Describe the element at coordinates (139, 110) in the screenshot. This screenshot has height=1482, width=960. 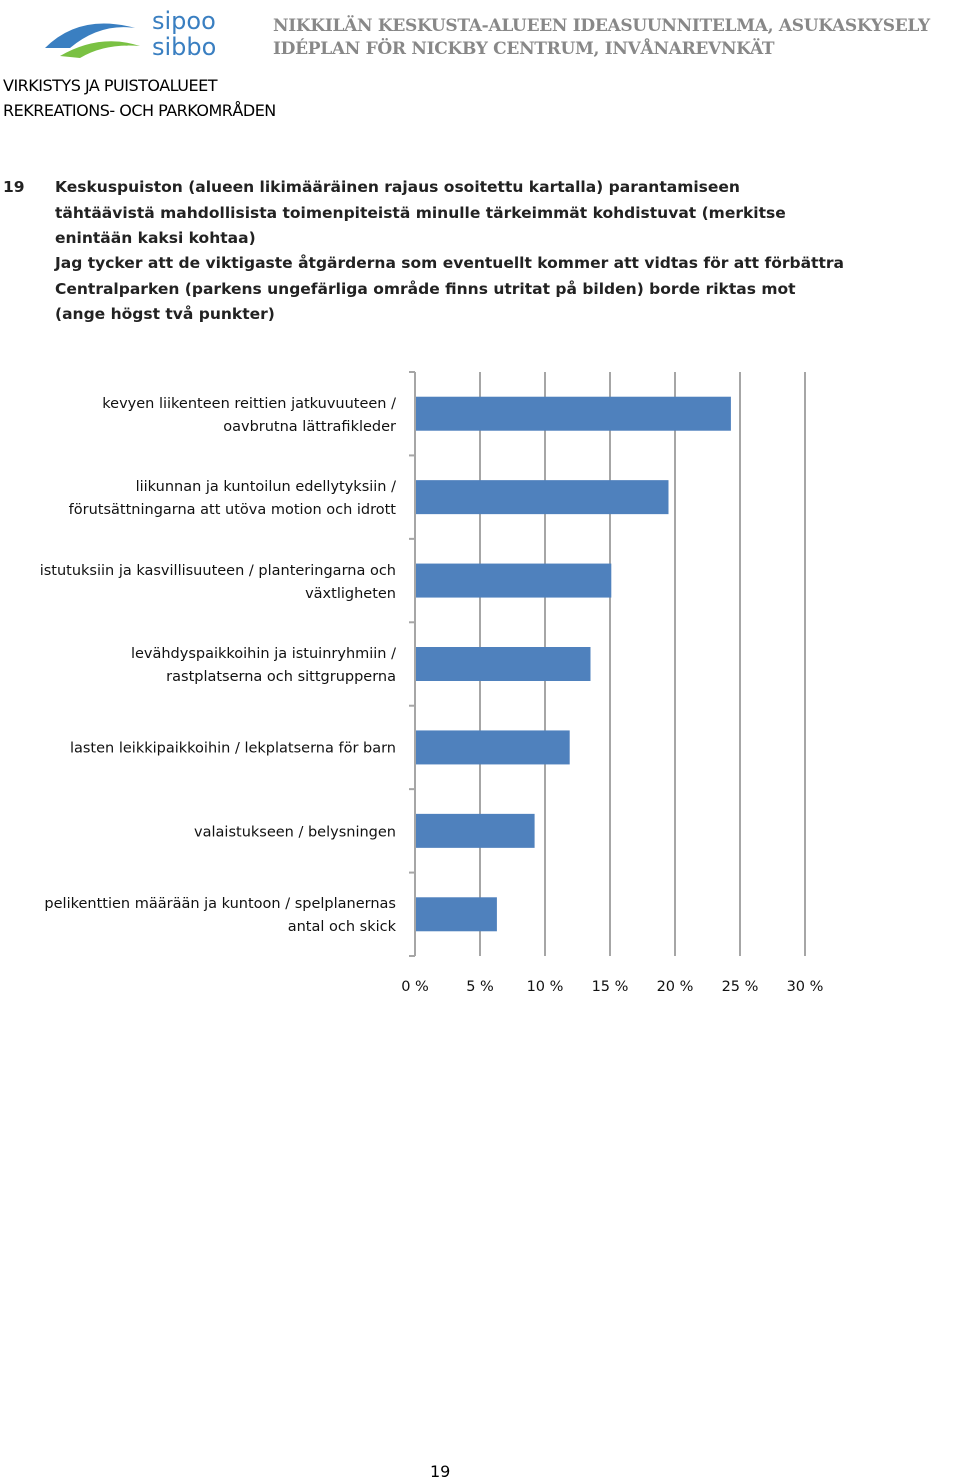
I see `section-title: REKREATIONS- OCH PARKOMRÅDEN` at that location.